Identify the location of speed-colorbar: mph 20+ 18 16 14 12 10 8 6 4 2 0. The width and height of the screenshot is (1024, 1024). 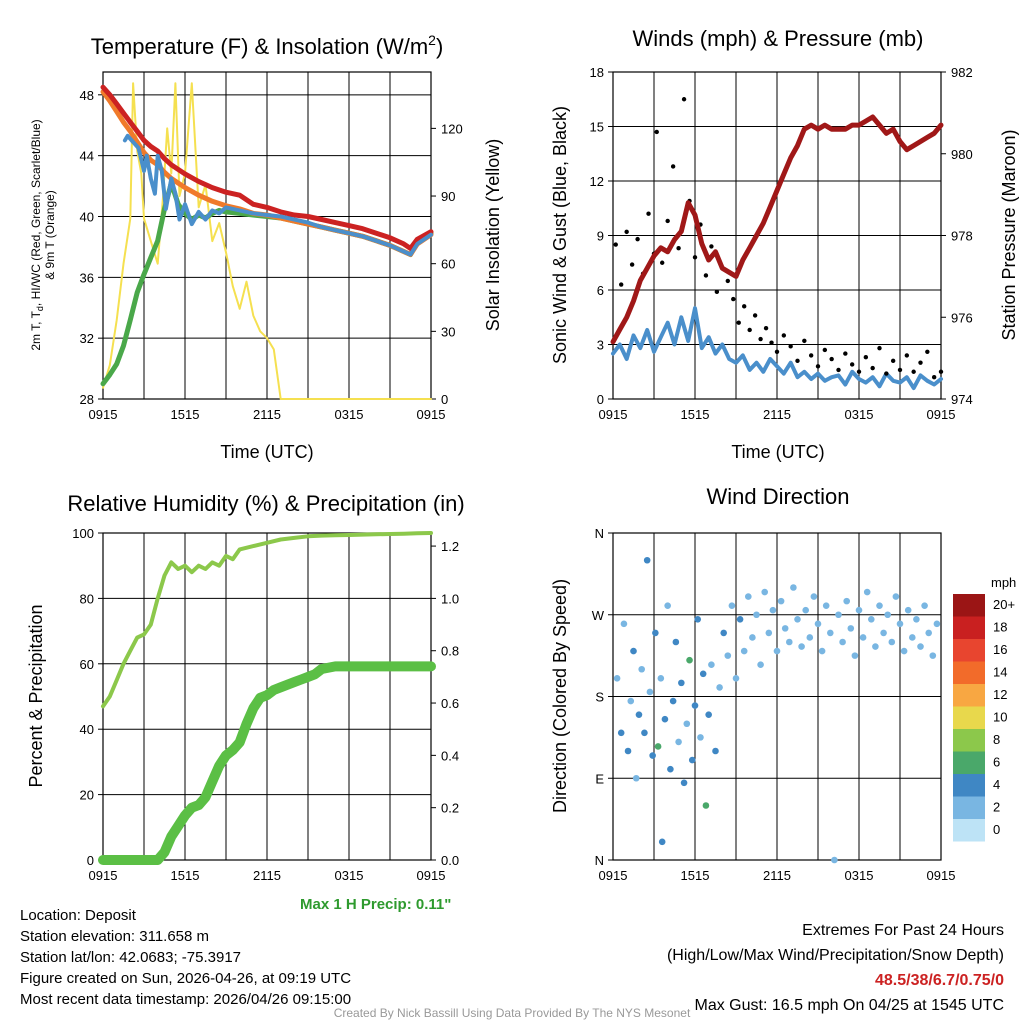
(984, 708).